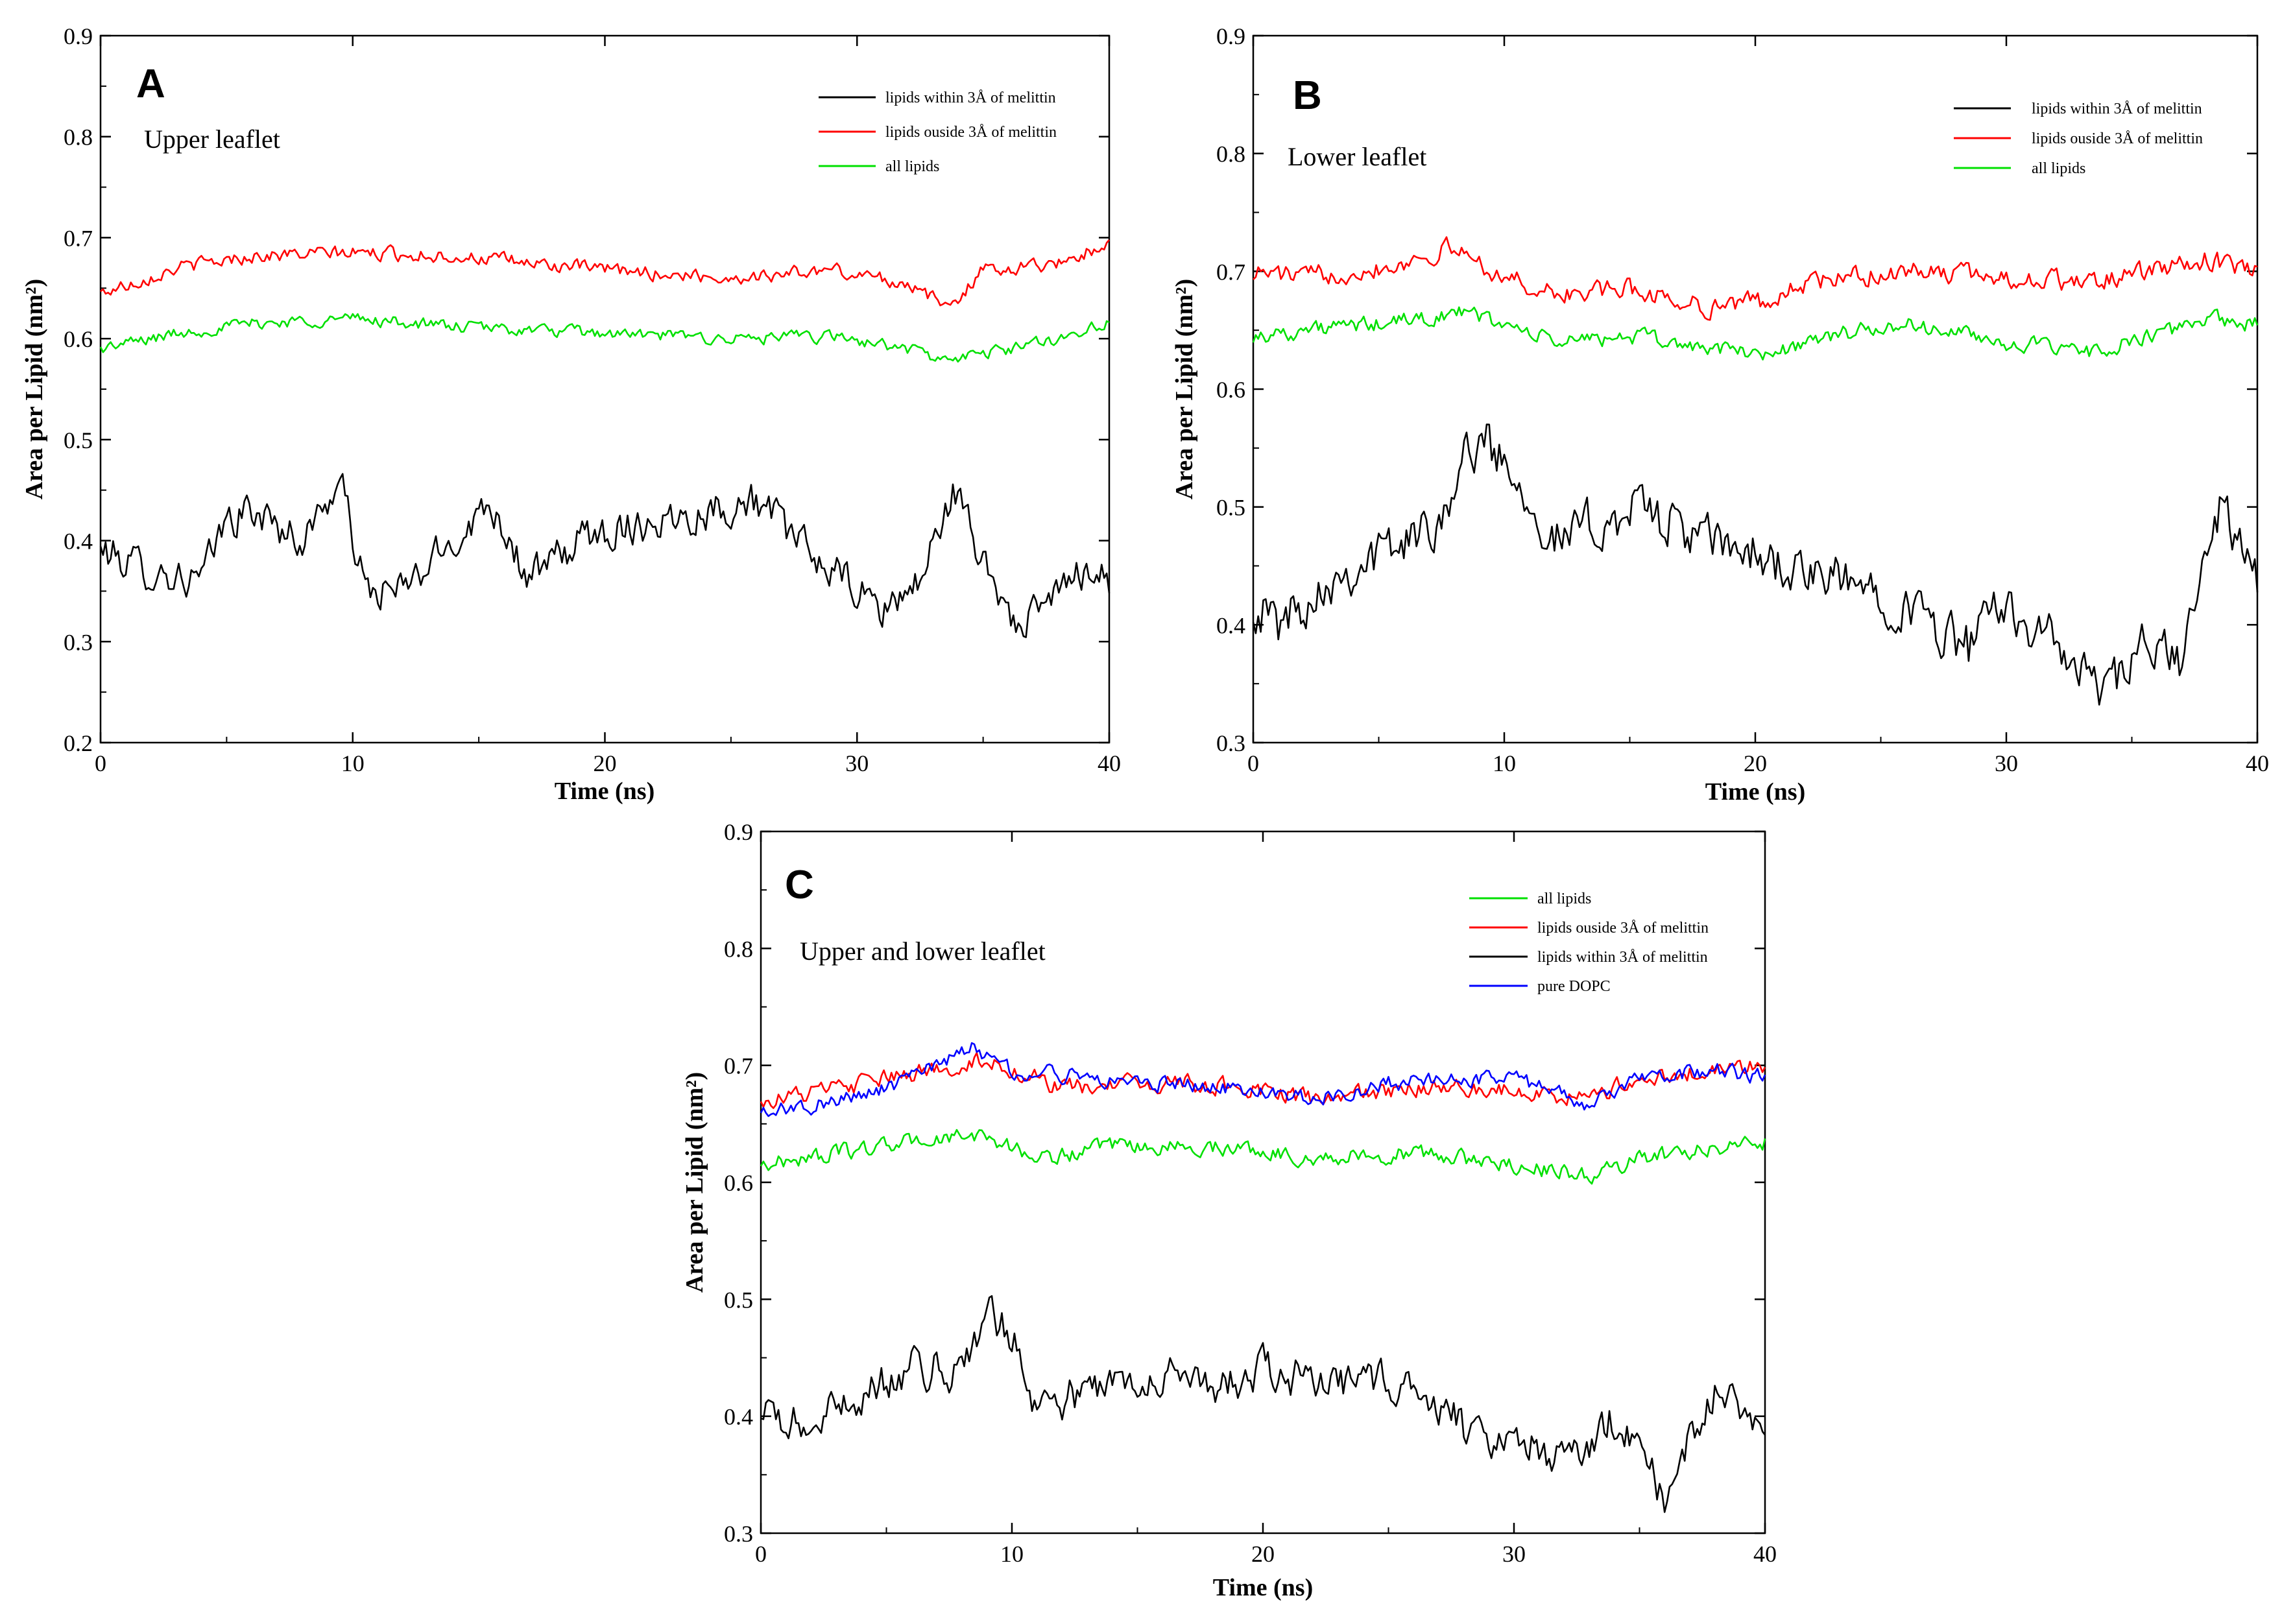  Describe the element at coordinates (1263, 1587) in the screenshot. I see `panel-c-xlabel: Time (ns)` at that location.